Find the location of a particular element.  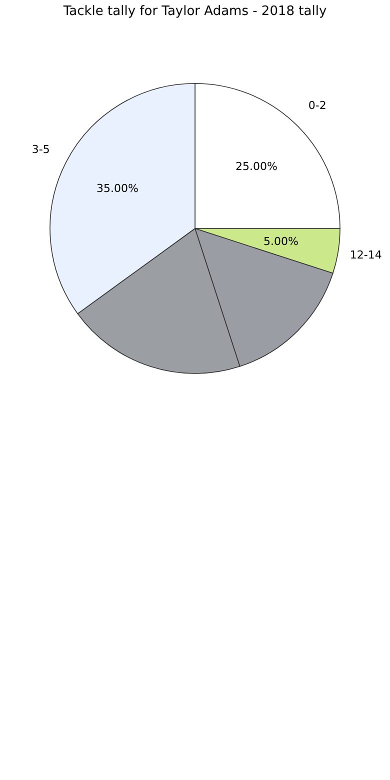

data-label: 25.00% is located at coordinates (257, 166).